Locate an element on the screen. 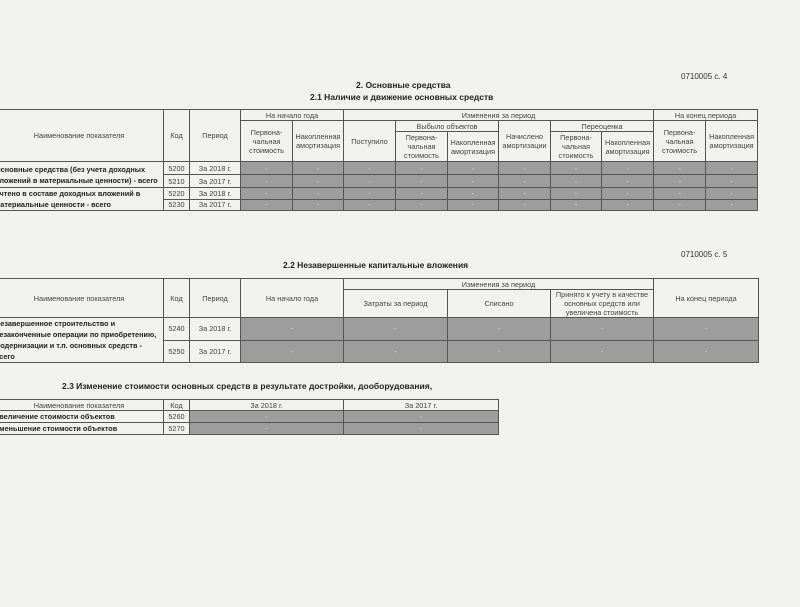 The height and width of the screenshot is (607, 800). row-code: 5200 is located at coordinates (176, 168).